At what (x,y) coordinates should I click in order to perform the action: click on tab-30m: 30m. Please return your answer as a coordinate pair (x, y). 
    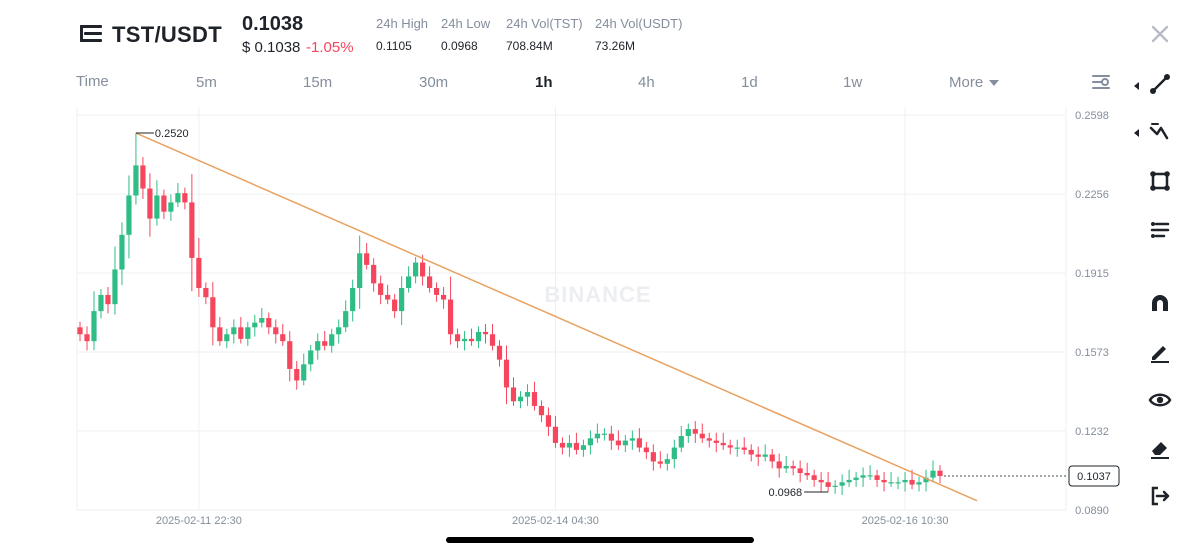
    Looking at the image, I should click on (434, 82).